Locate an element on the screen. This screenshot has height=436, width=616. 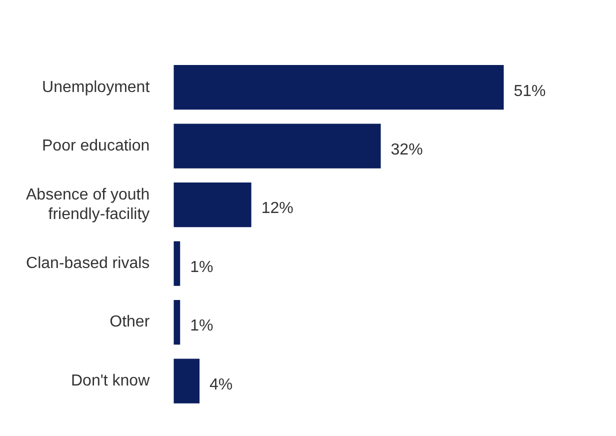
data-label: 51% is located at coordinates (530, 91).